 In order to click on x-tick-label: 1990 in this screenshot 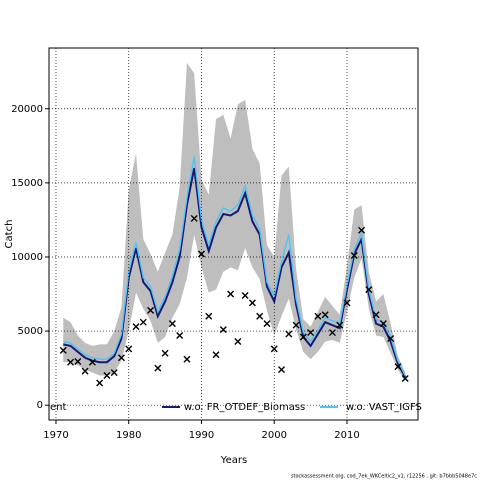, I will do `click(201, 435)`.